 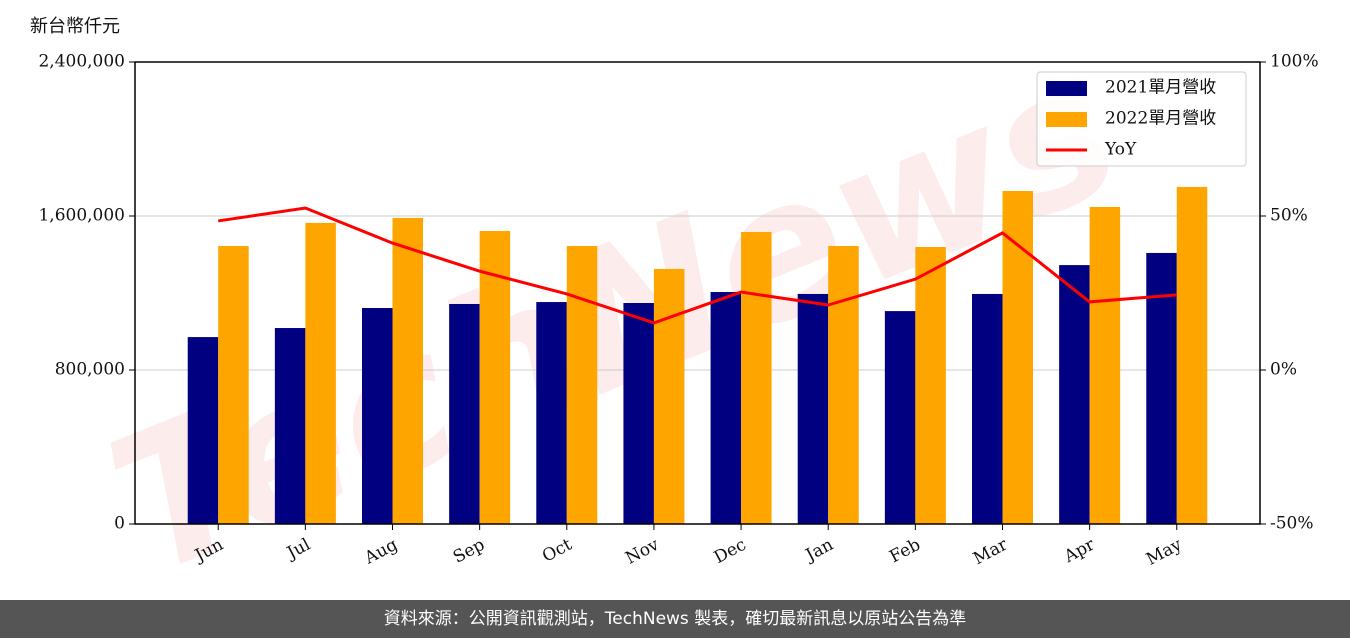 What do you see at coordinates (469, 551) in the screenshot?
I see `x-tick-label: Sep` at bounding box center [469, 551].